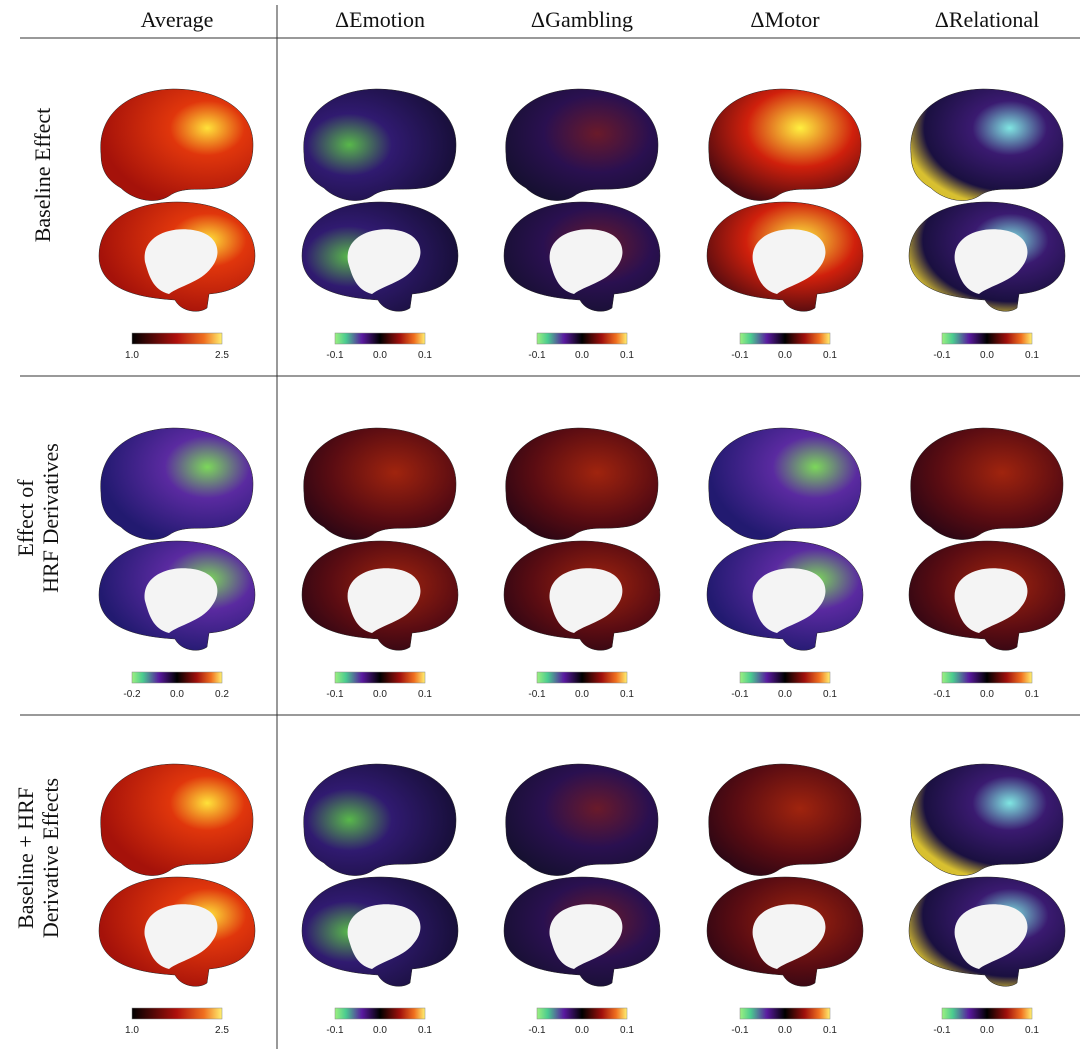 This screenshot has height=1049, width=1080. What do you see at coordinates (222, 694) in the screenshot?
I see `colorbar-tick-label: 0.2` at bounding box center [222, 694].